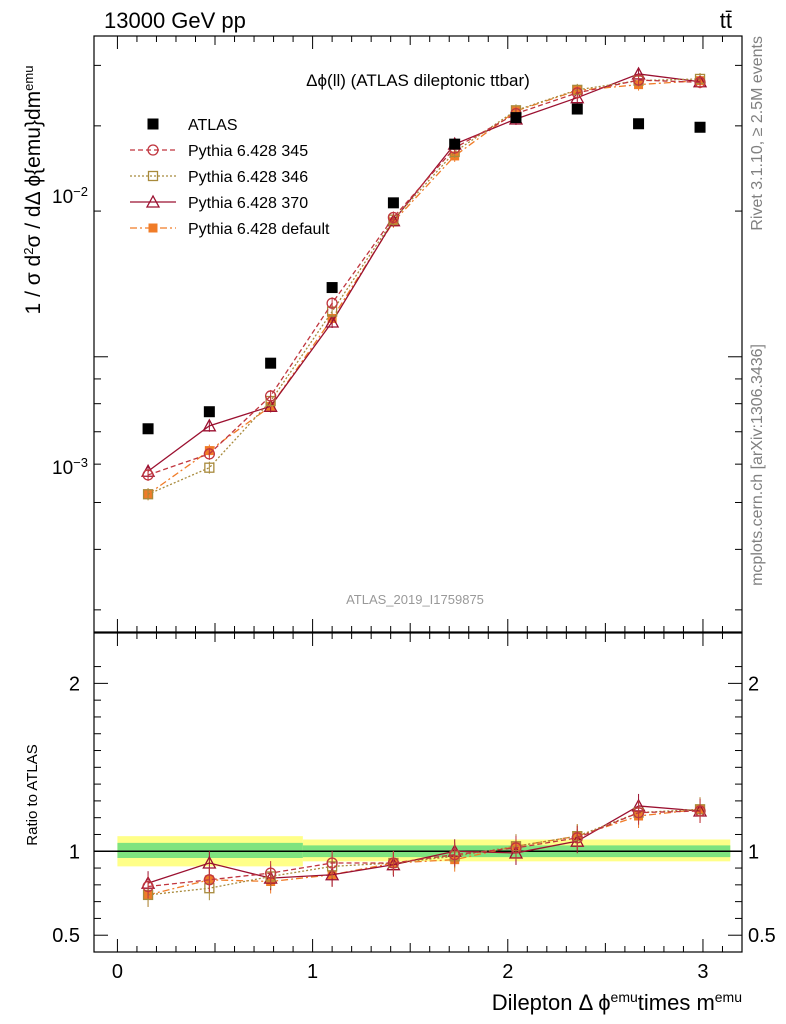 This screenshot has height=1024, width=786. What do you see at coordinates (617, 1002) in the screenshot?
I see `x-axis-label: Dilepton Δ ϕemutimes memu` at bounding box center [617, 1002].